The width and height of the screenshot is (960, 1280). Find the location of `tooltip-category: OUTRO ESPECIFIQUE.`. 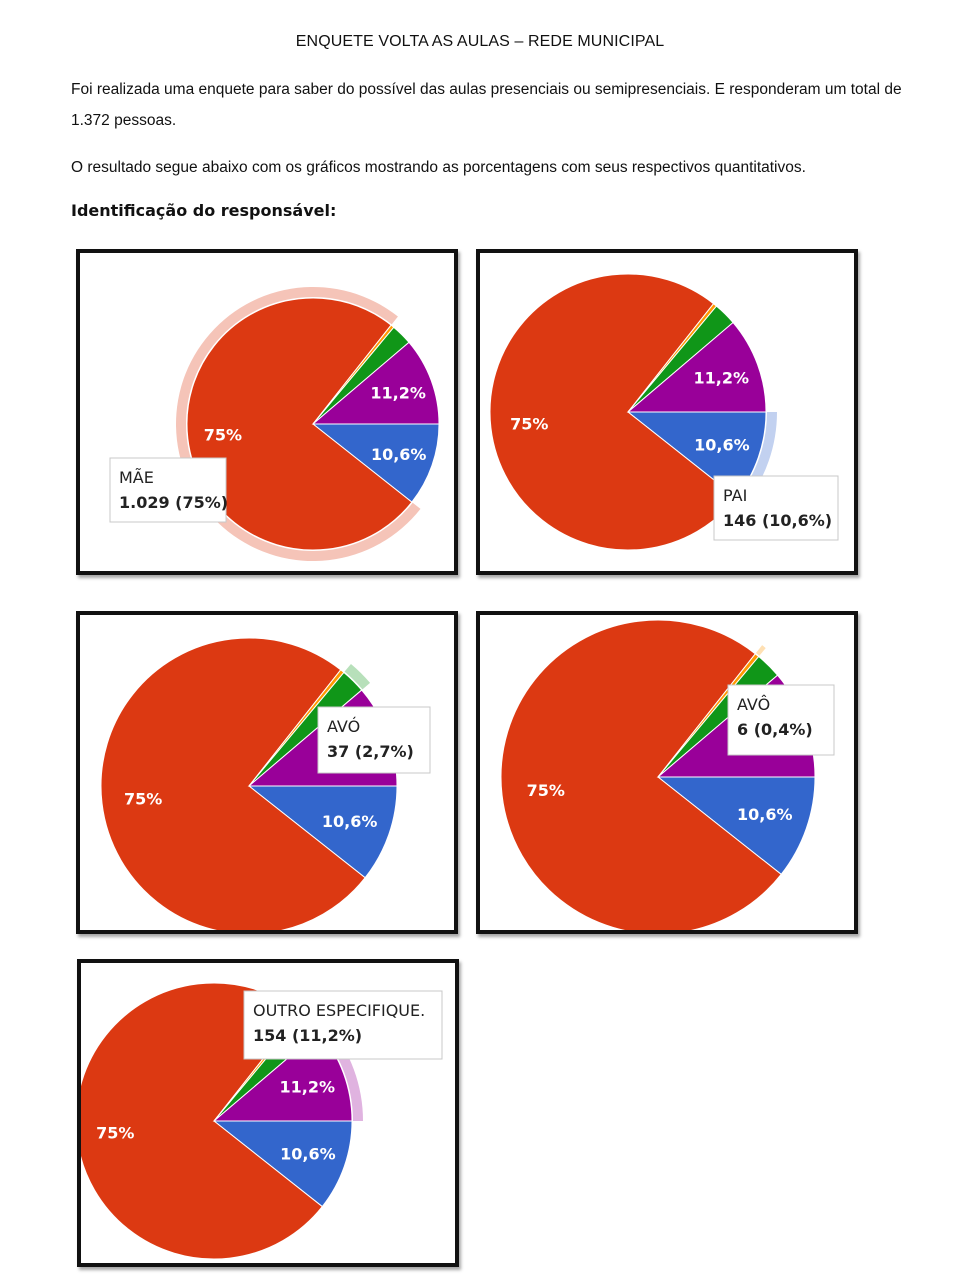

tooltip-category: OUTRO ESPECIFIQUE. is located at coordinates (339, 1010).